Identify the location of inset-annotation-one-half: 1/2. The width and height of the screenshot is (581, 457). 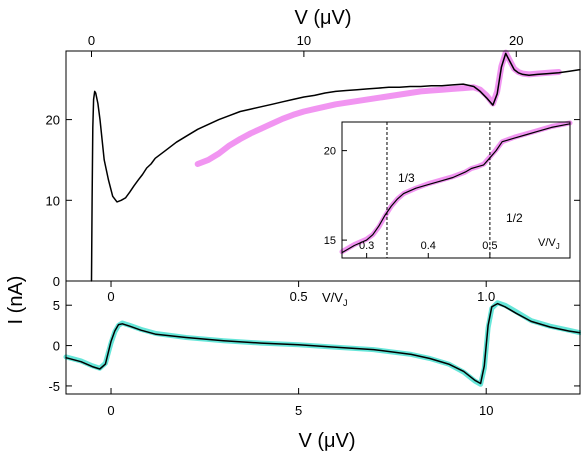
(514, 218).